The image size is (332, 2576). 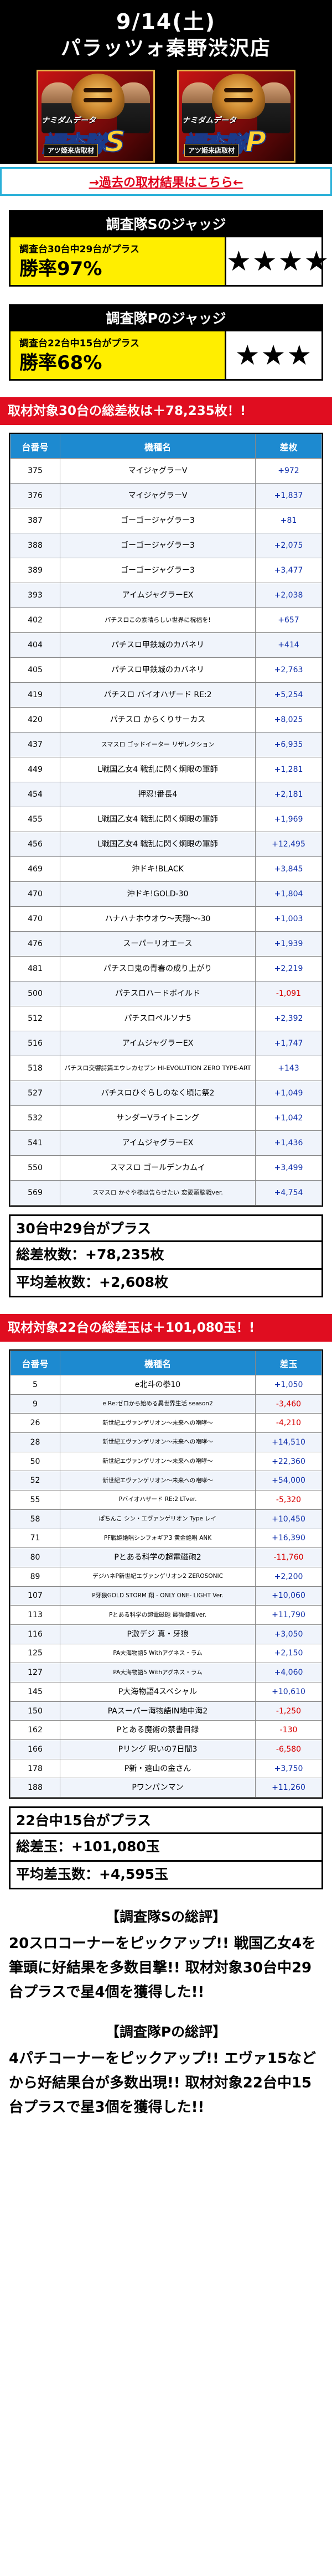 I want to click on machine-name-cell: P激デジ 真・牙狼, so click(x=158, y=1634).